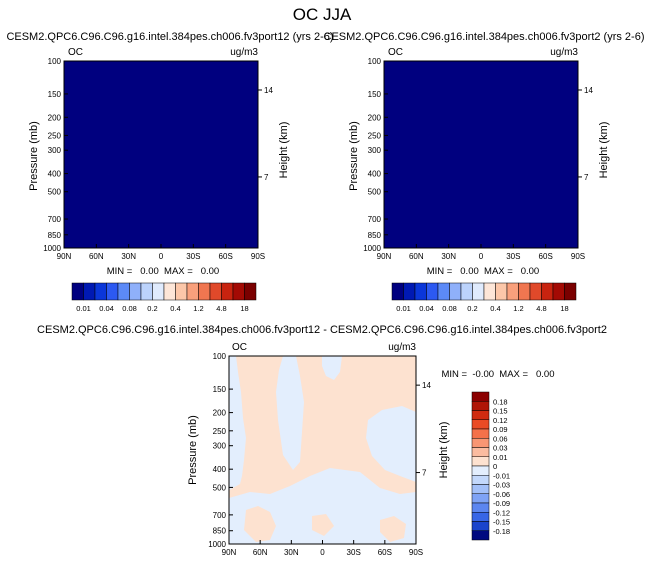  I want to click on y-tick-label: 1000, so click(52, 248).